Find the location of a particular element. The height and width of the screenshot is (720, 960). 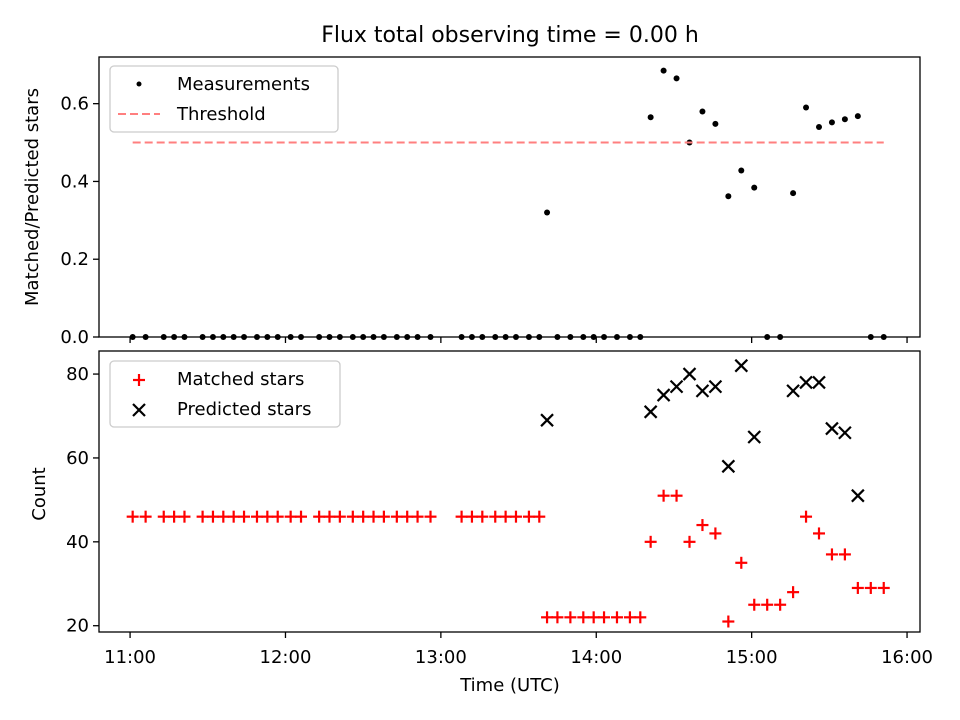

legend-label-predicted-stars: Predicted stars is located at coordinates (244, 409).